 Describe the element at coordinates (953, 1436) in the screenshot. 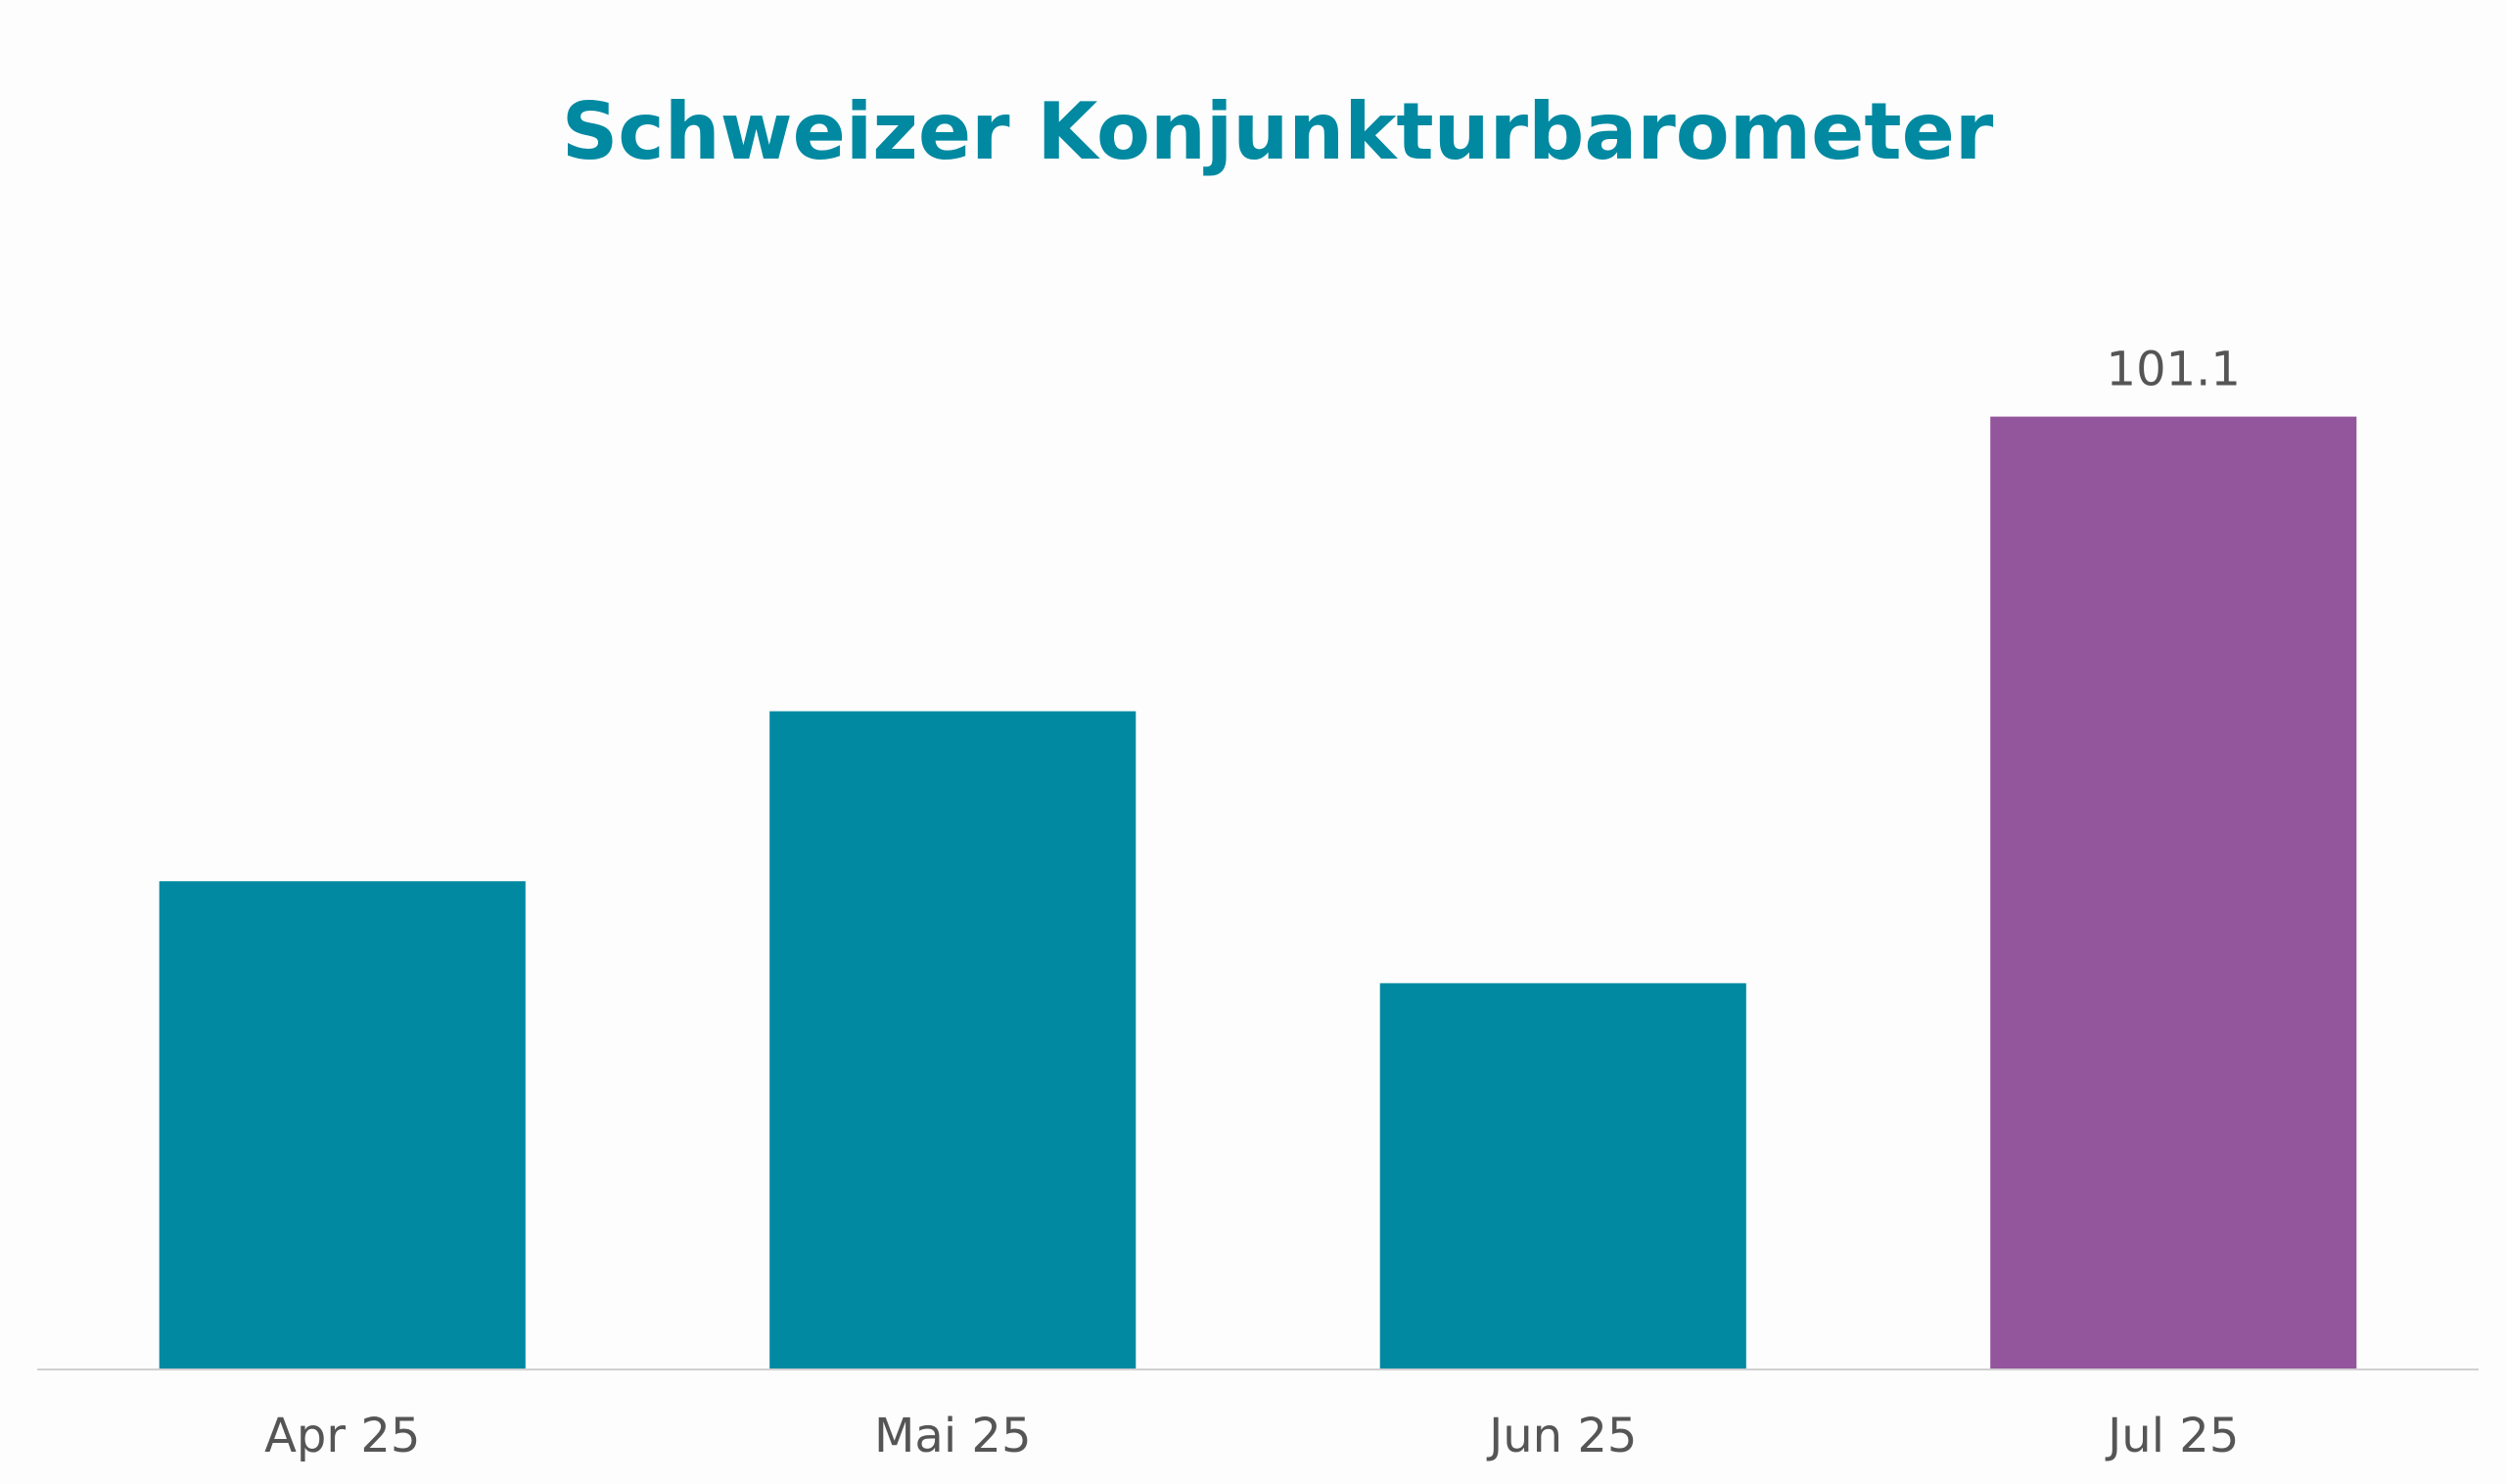

I see `x-tick-label: Mai 25` at that location.